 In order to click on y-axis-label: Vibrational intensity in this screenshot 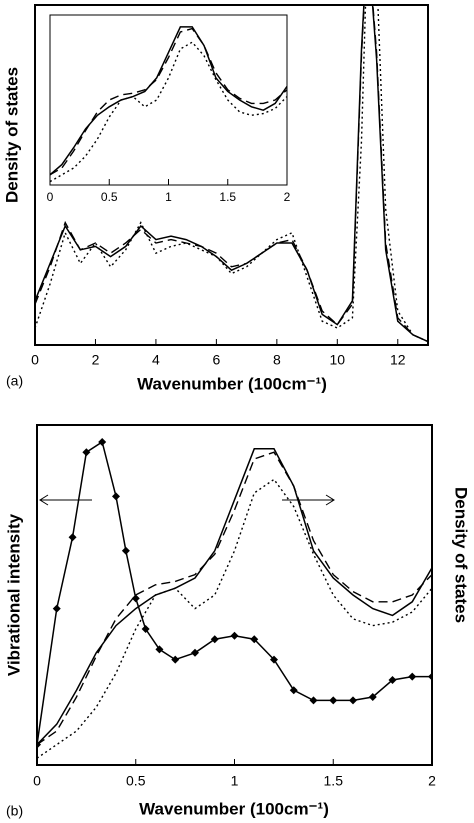, I will do `click(13, 594)`.